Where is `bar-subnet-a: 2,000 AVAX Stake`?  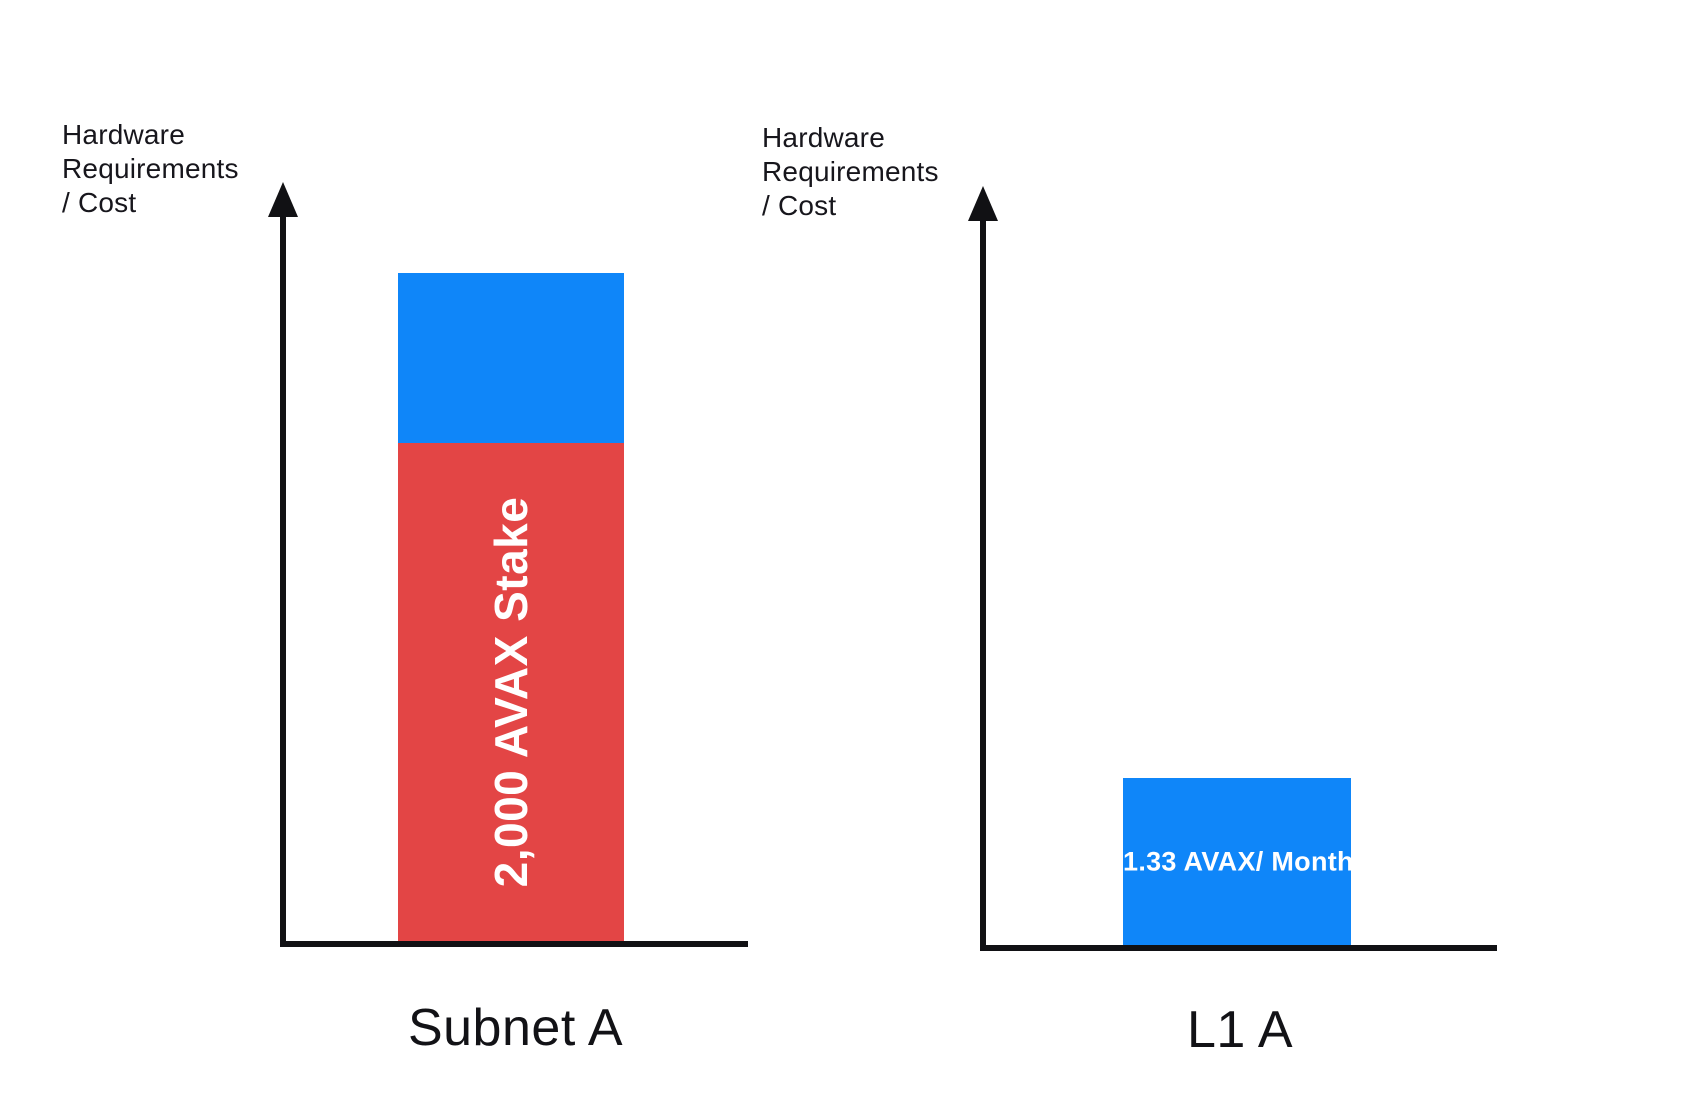 bar-subnet-a: 2,000 AVAX Stake is located at coordinates (511, 607).